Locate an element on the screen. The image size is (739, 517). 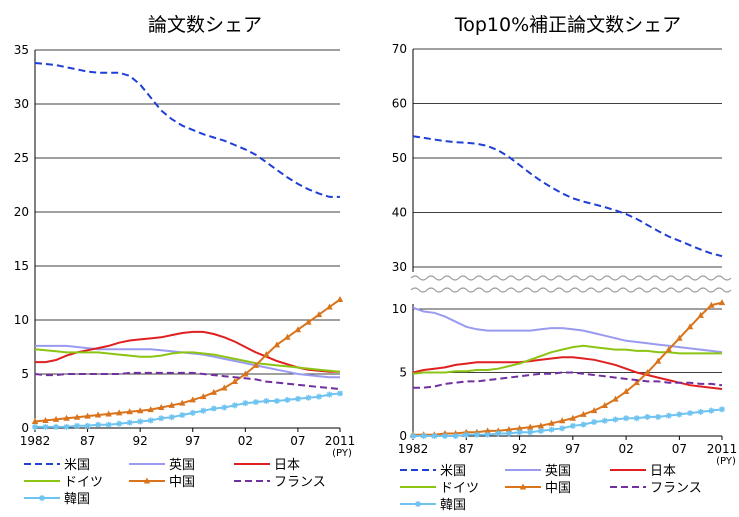
x-unit-label: (PY) is located at coordinates (726, 461).